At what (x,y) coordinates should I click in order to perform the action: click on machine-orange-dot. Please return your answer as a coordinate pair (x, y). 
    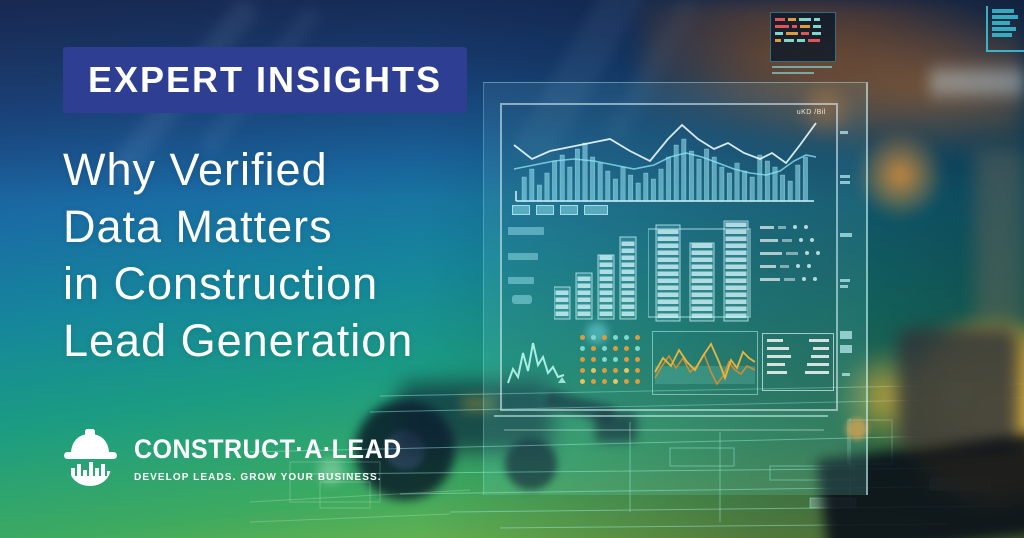
    Looking at the image, I should click on (857, 429).